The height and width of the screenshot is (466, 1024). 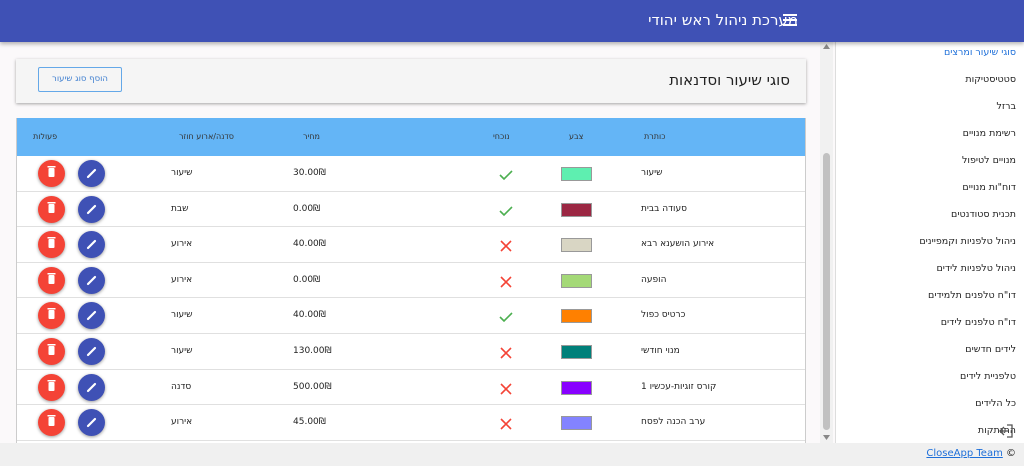 I want to click on row-title: סעודה בבית, so click(x=664, y=208).